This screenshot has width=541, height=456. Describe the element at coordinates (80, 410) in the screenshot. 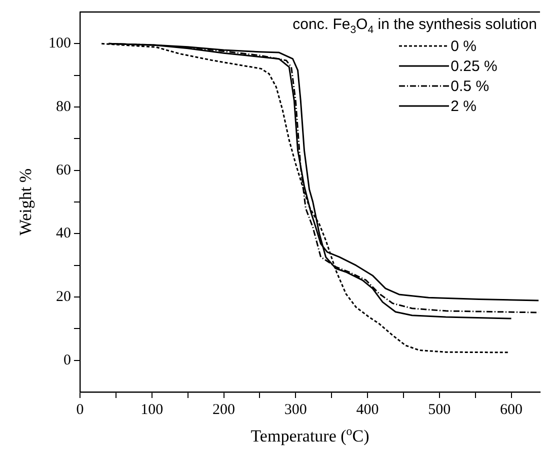

I see `x-tick-label: 0` at that location.